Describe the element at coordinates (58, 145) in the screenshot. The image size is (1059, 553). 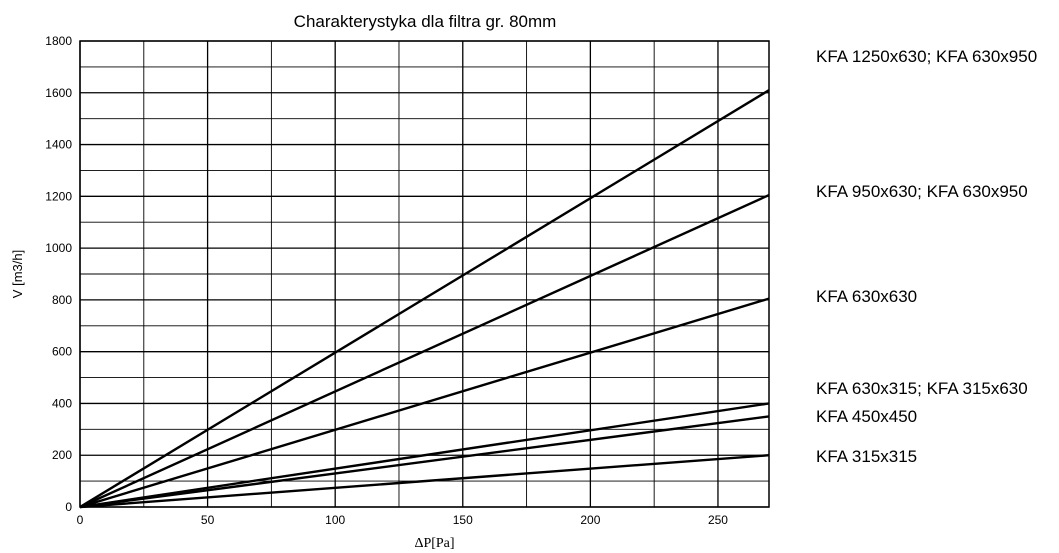
I see `y-tick-label: 1400` at that location.